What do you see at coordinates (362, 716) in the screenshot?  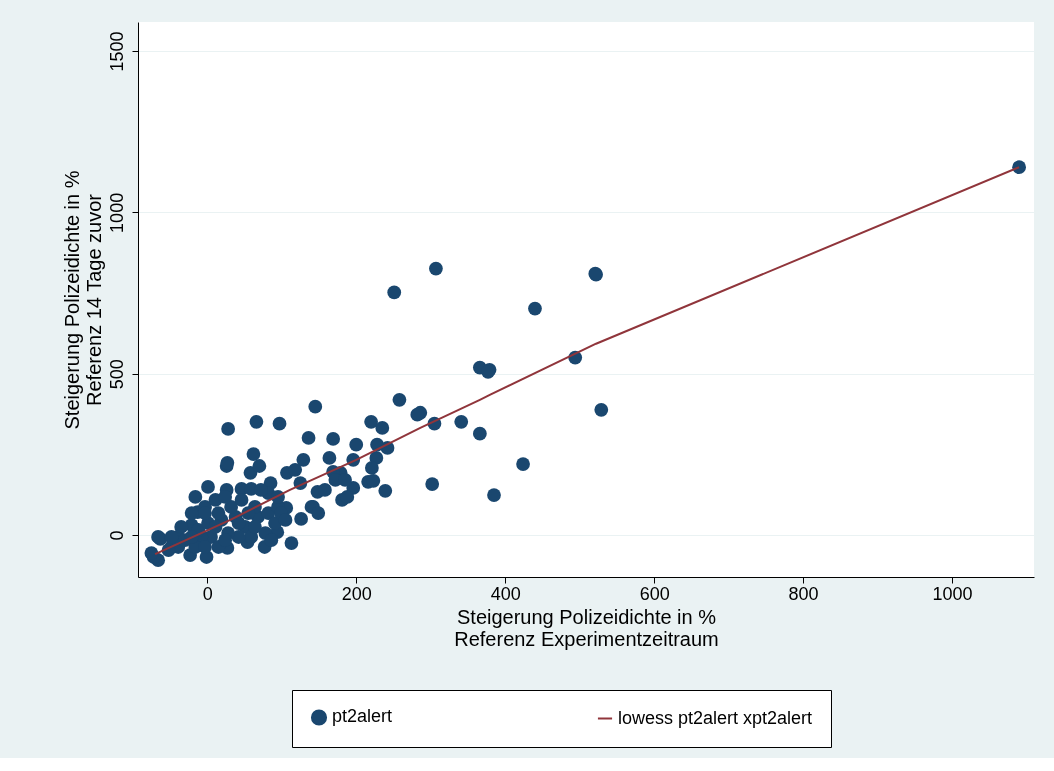 I see `legend-label: pt2alert` at bounding box center [362, 716].